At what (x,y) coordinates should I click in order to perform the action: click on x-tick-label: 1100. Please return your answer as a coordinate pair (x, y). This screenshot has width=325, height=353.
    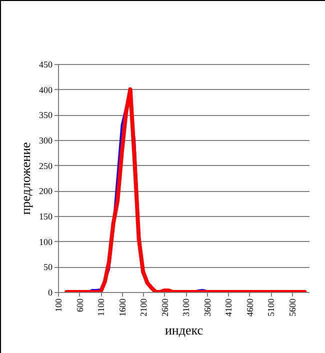
    Looking at the image, I should click on (101, 307).